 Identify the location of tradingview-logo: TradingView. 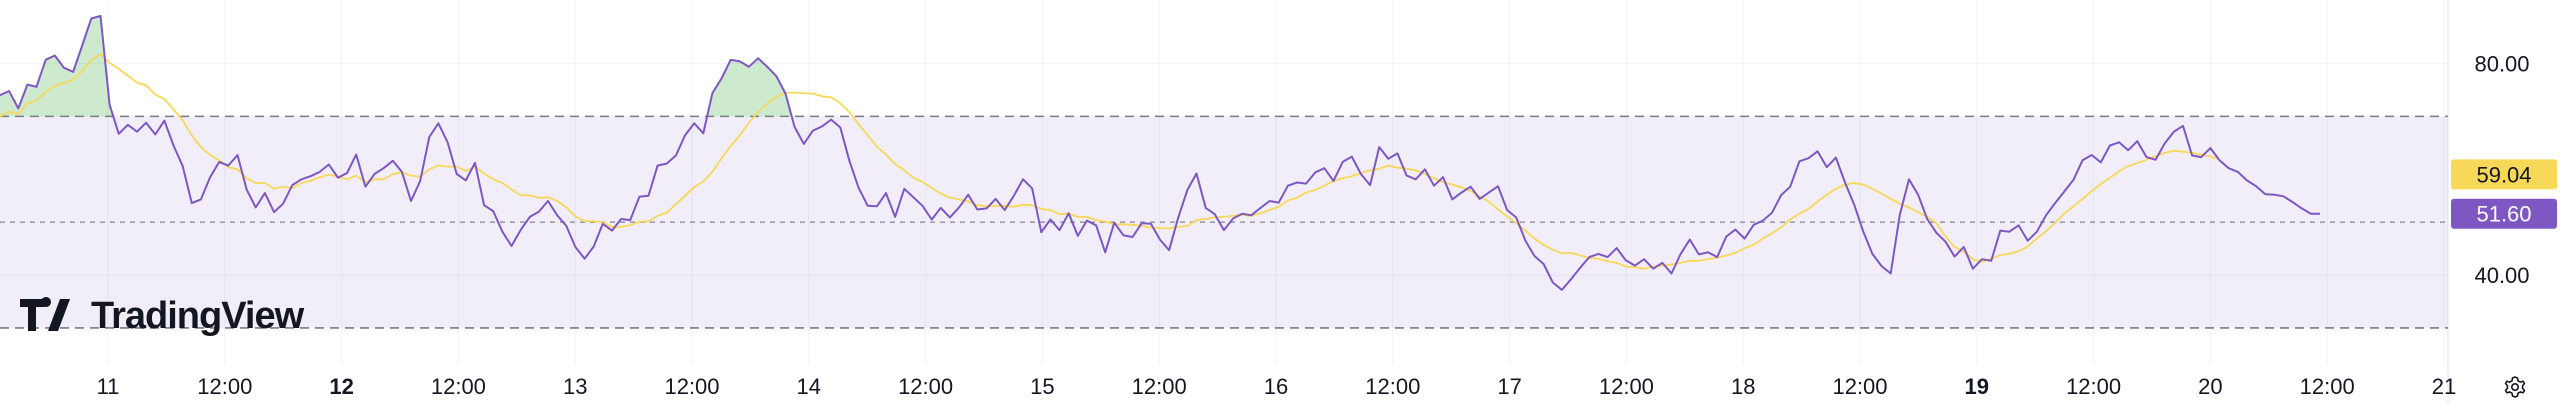
(163, 316).